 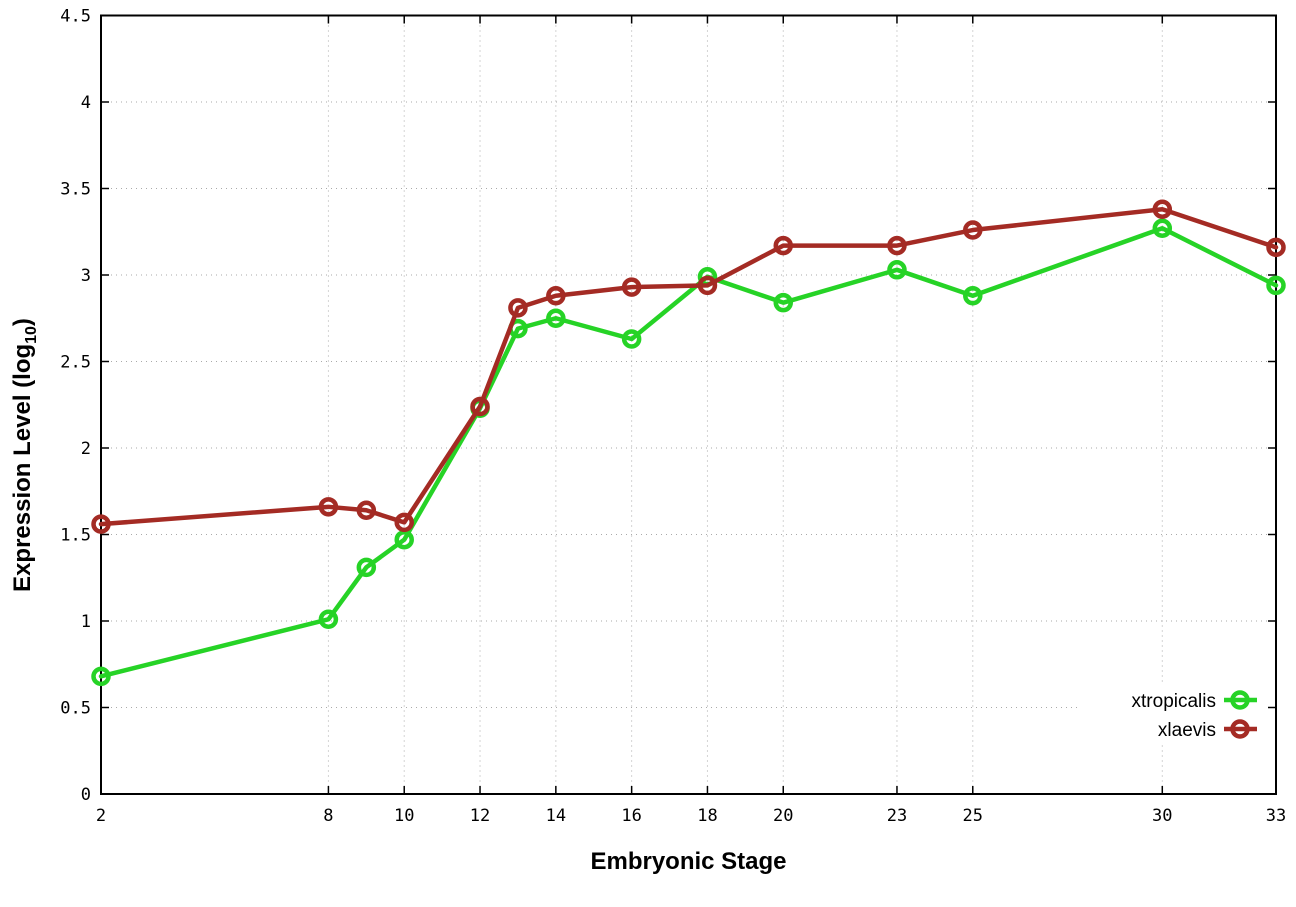 I want to click on y-axis-title: Expression Level (log10), so click(x=24, y=455).